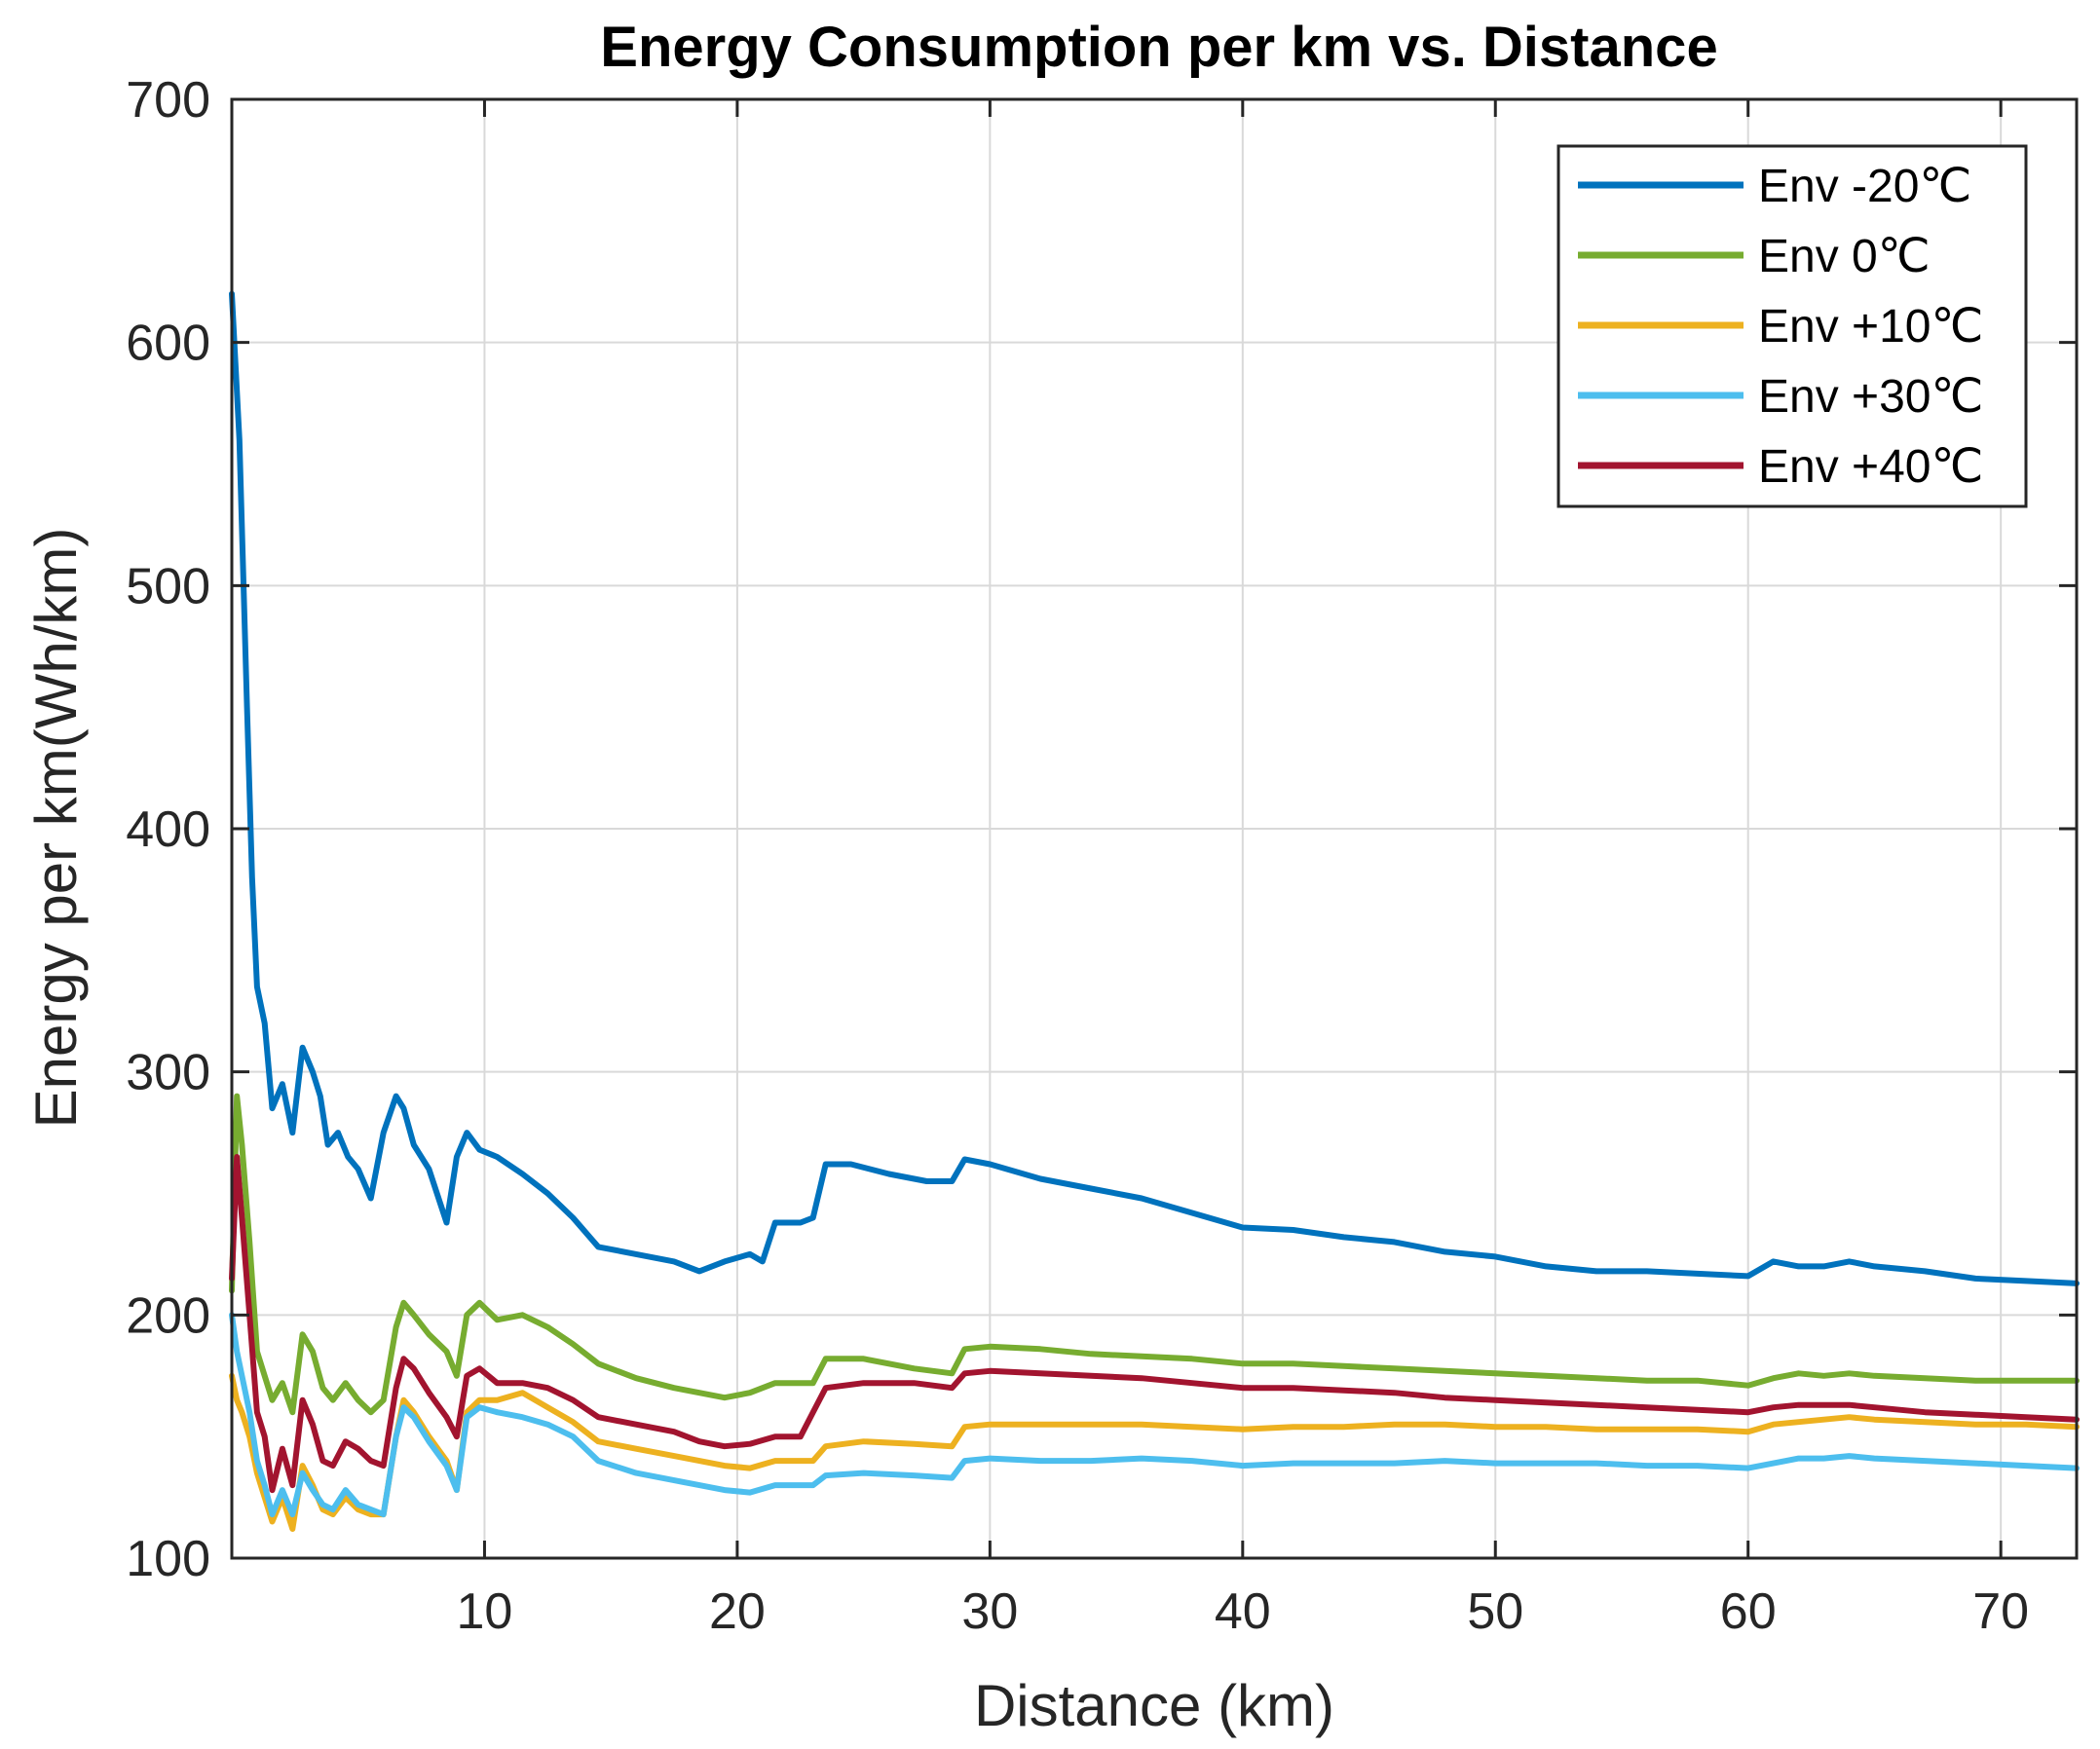 The image size is (2100, 1749). What do you see at coordinates (1844, 256) in the screenshot?
I see `legend-label-1: Env 0℃` at bounding box center [1844, 256].